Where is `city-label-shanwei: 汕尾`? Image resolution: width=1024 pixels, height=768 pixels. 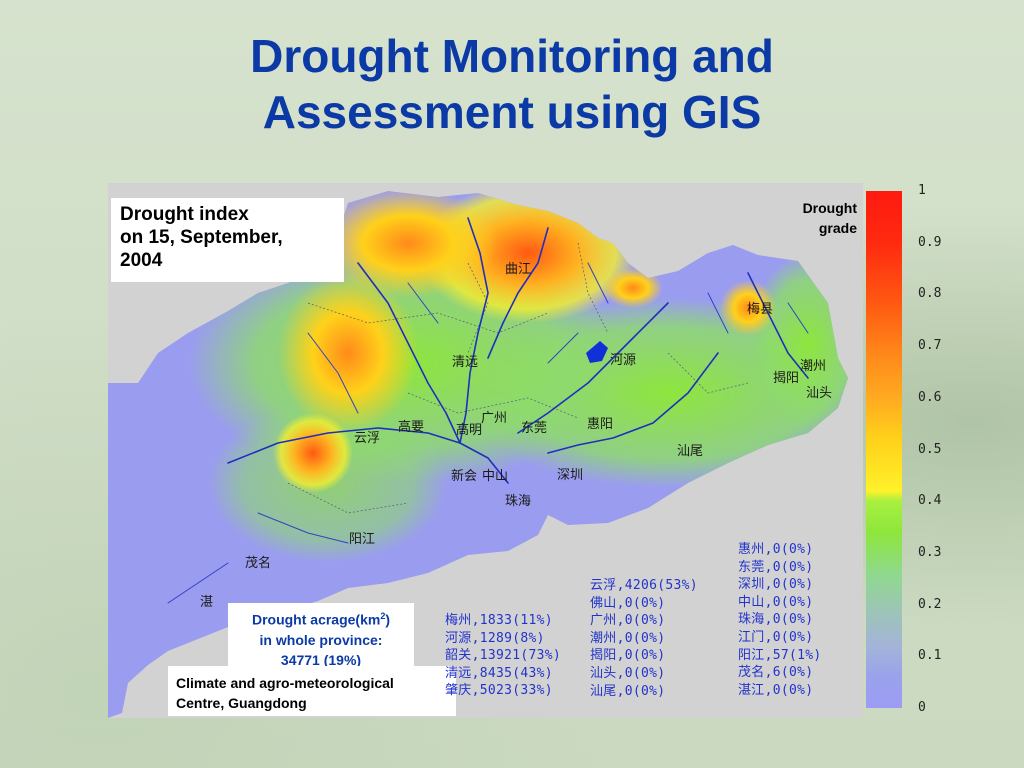 city-label-shanwei: 汕尾 is located at coordinates (690, 451).